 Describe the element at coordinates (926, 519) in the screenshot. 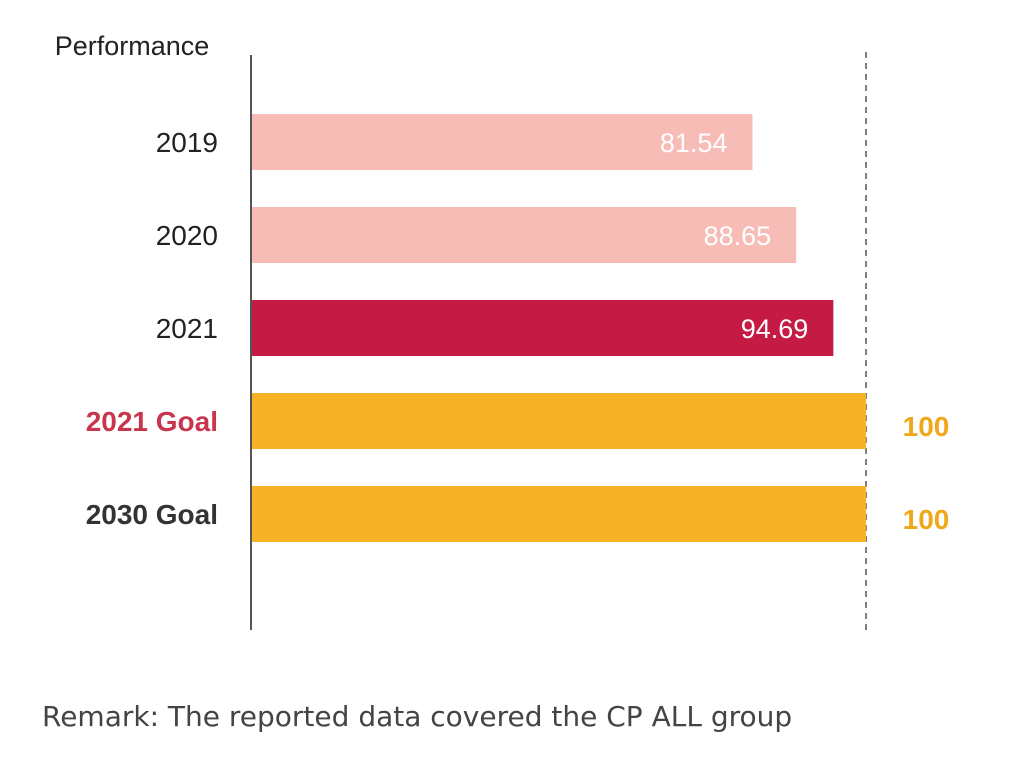

I see `value-label-2030-goal: 100` at that location.